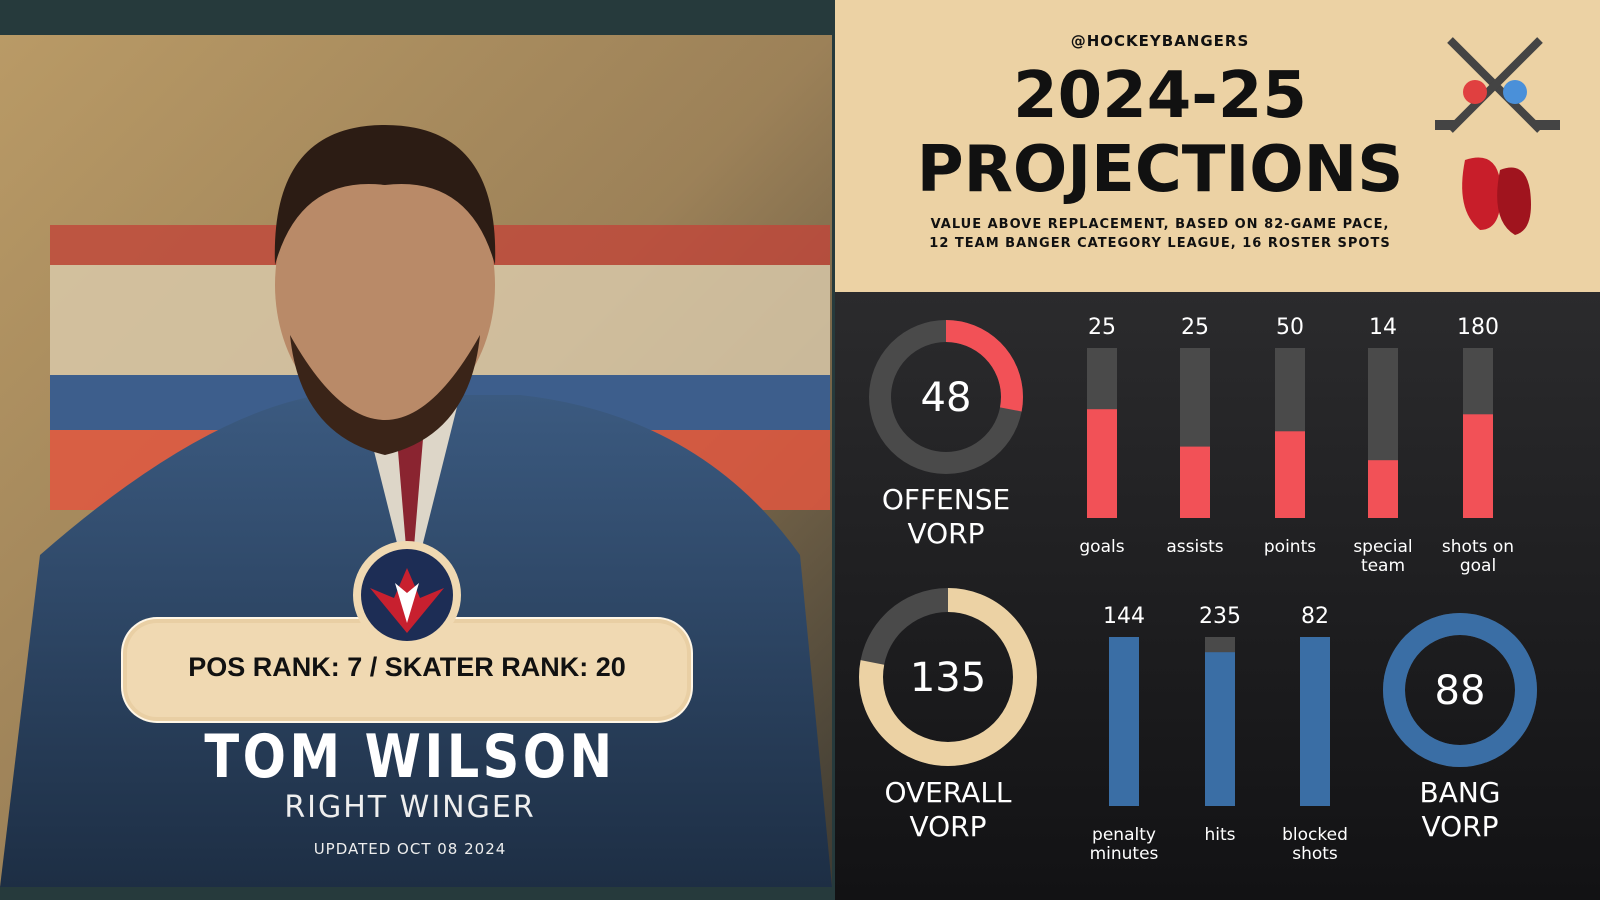 The height and width of the screenshot is (900, 1600). I want to click on ring-label: OVERALL, so click(948, 792).